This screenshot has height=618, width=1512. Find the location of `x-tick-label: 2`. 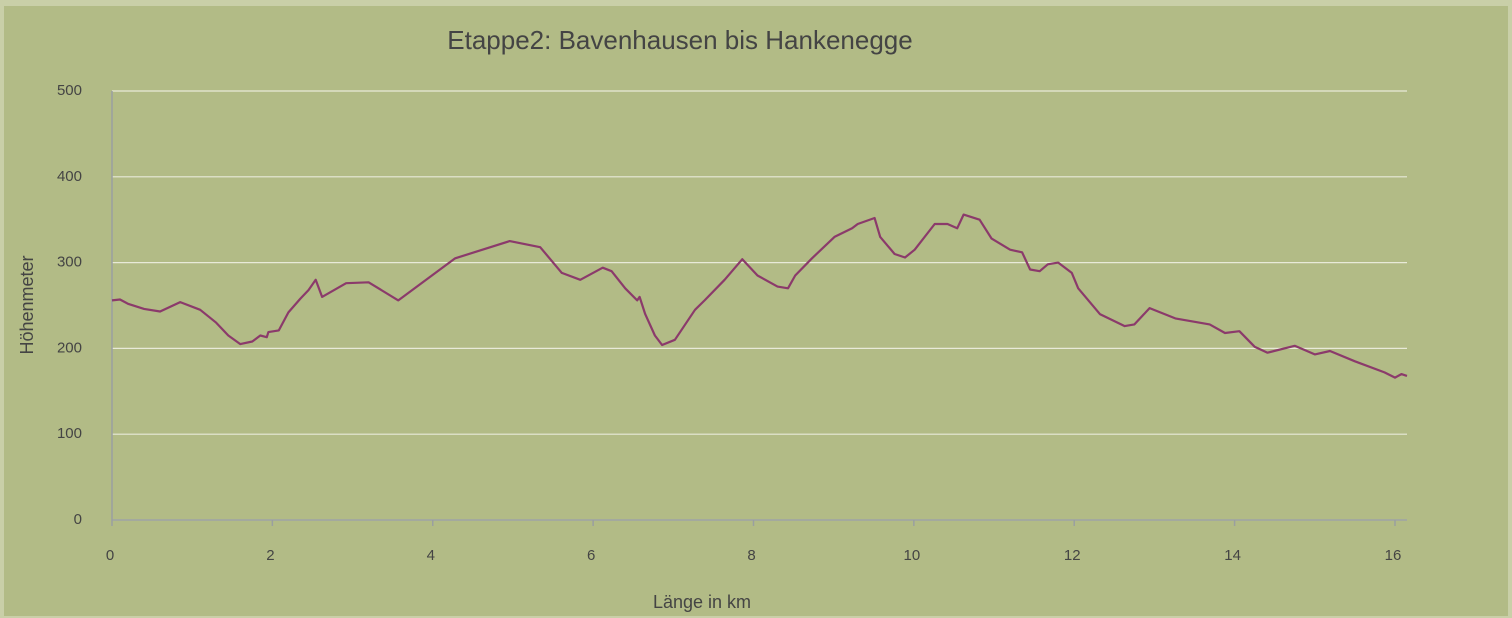

x-tick-label: 2 is located at coordinates (270, 555).